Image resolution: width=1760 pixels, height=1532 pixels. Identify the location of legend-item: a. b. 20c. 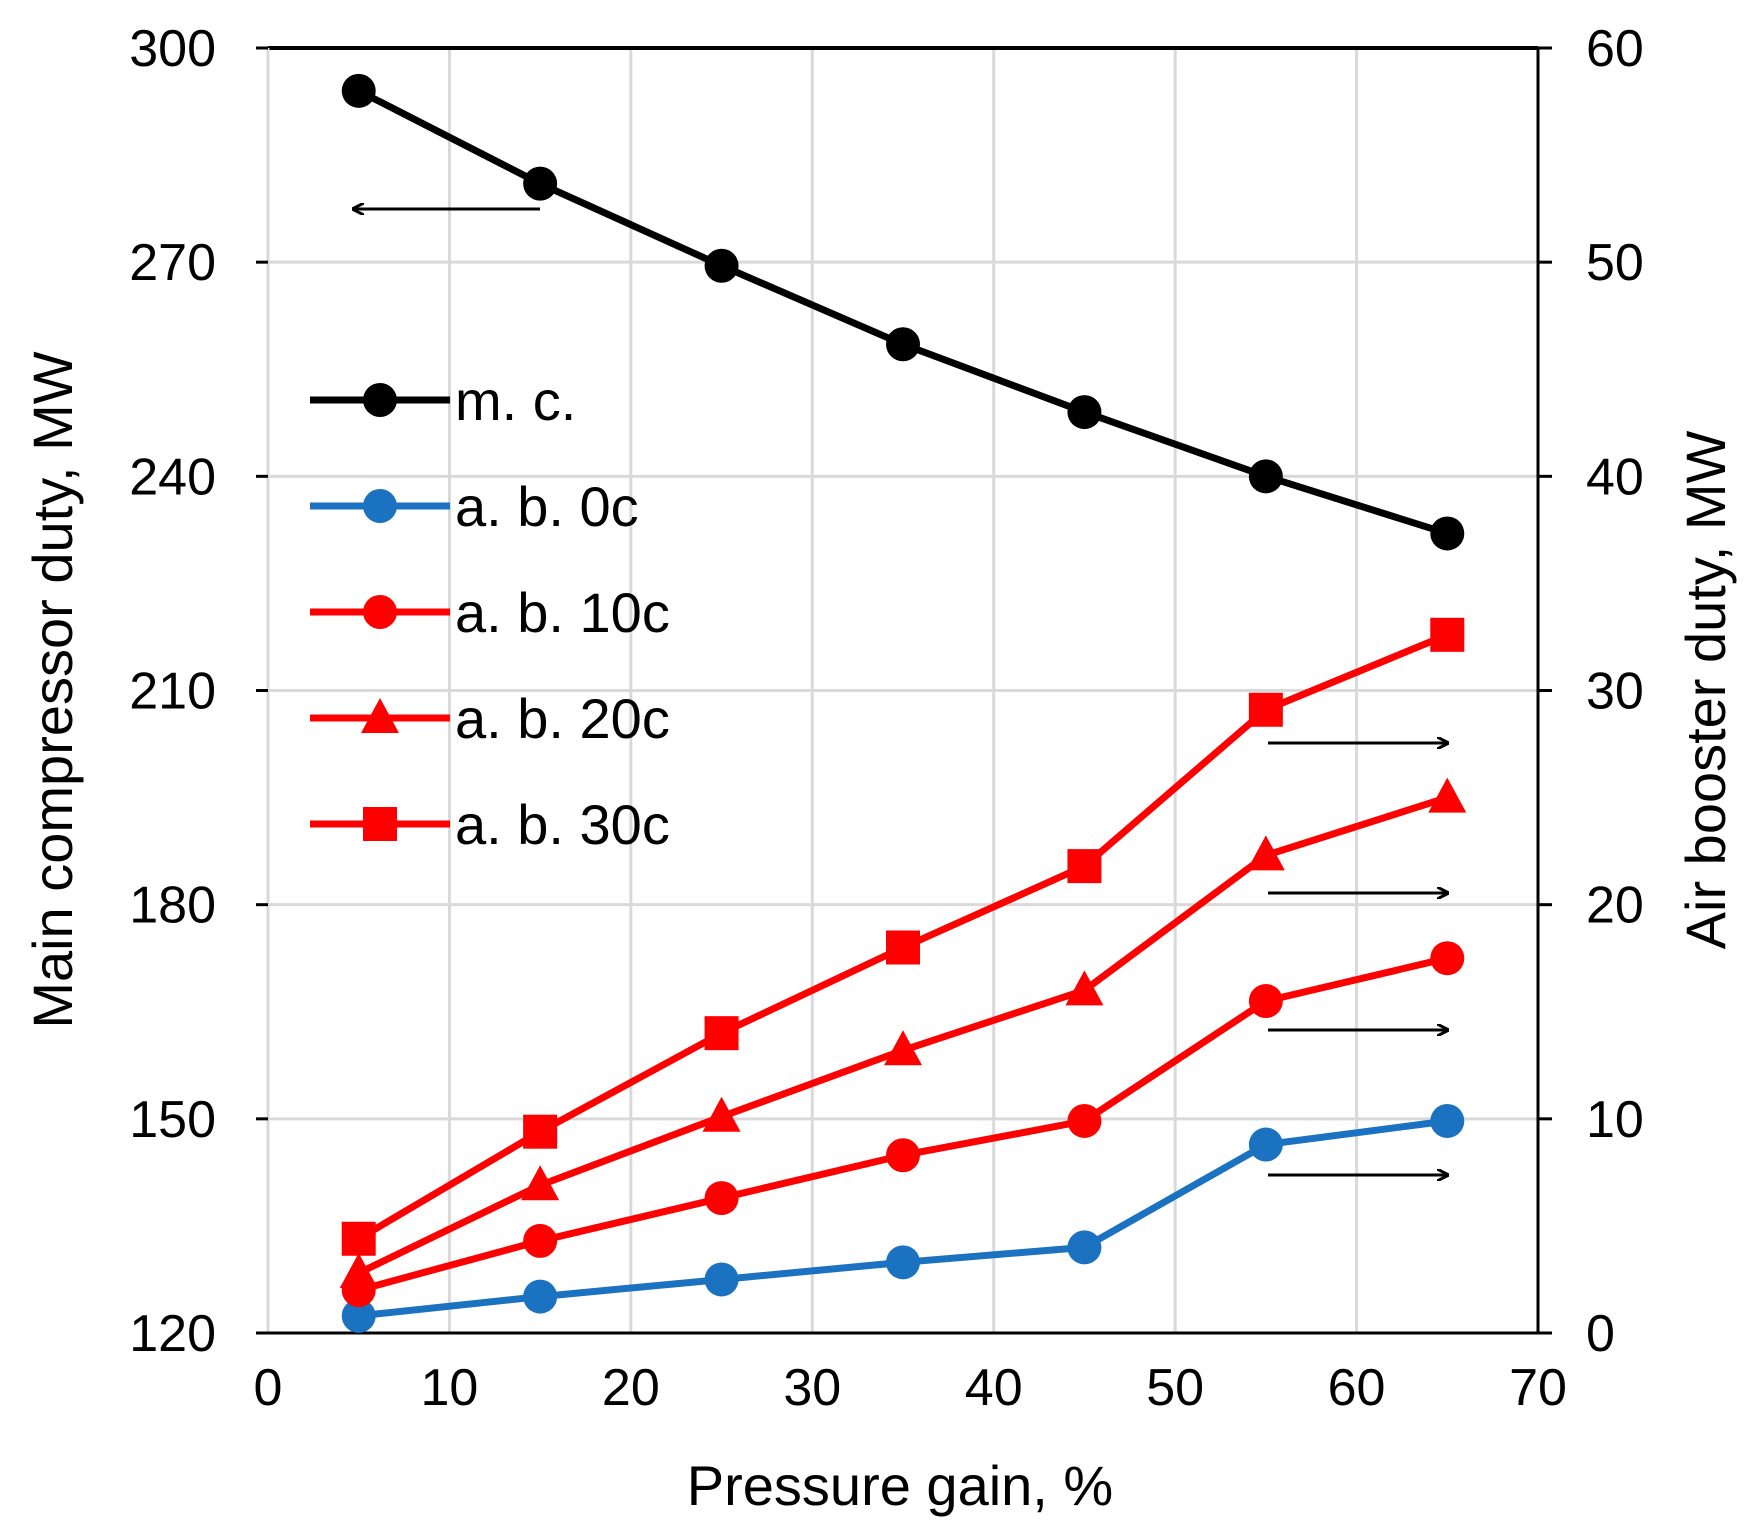
(490, 718).